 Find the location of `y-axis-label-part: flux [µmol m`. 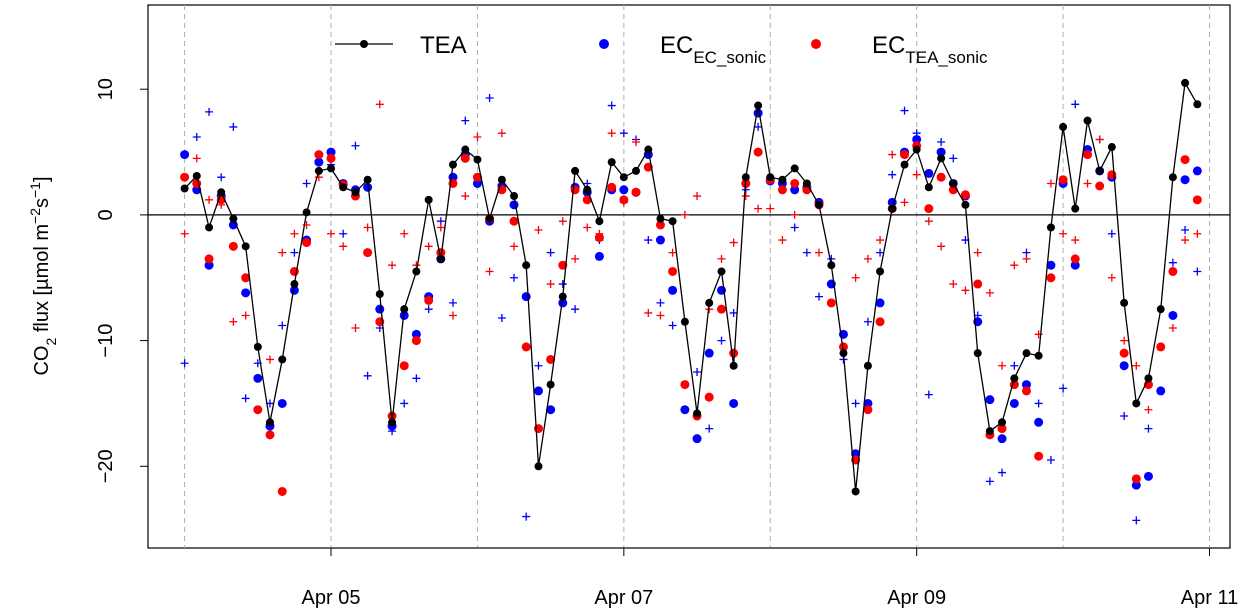

y-axis-label-part: flux [µmol m is located at coordinates (42, 281).